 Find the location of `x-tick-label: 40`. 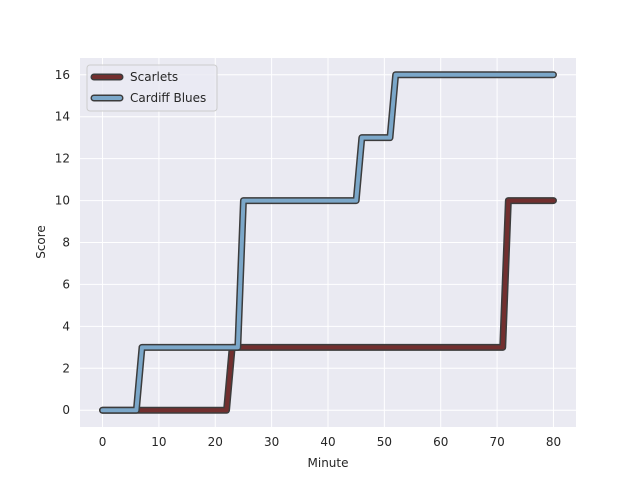

x-tick-label: 40 is located at coordinates (327, 442).